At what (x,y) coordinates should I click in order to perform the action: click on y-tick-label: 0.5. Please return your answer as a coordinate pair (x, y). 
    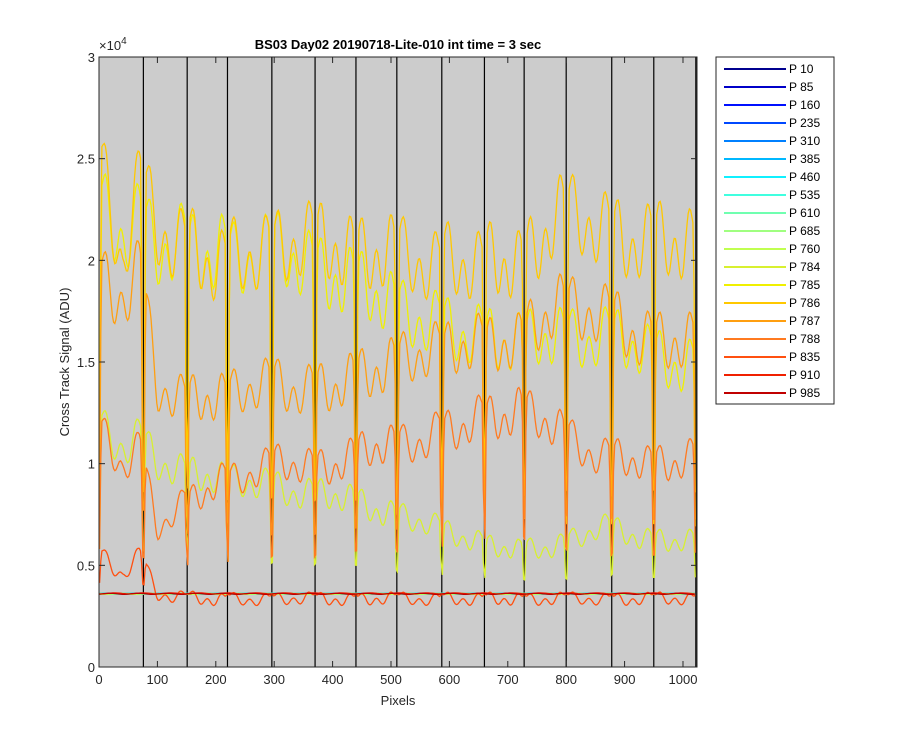
    Looking at the image, I should click on (86, 565).